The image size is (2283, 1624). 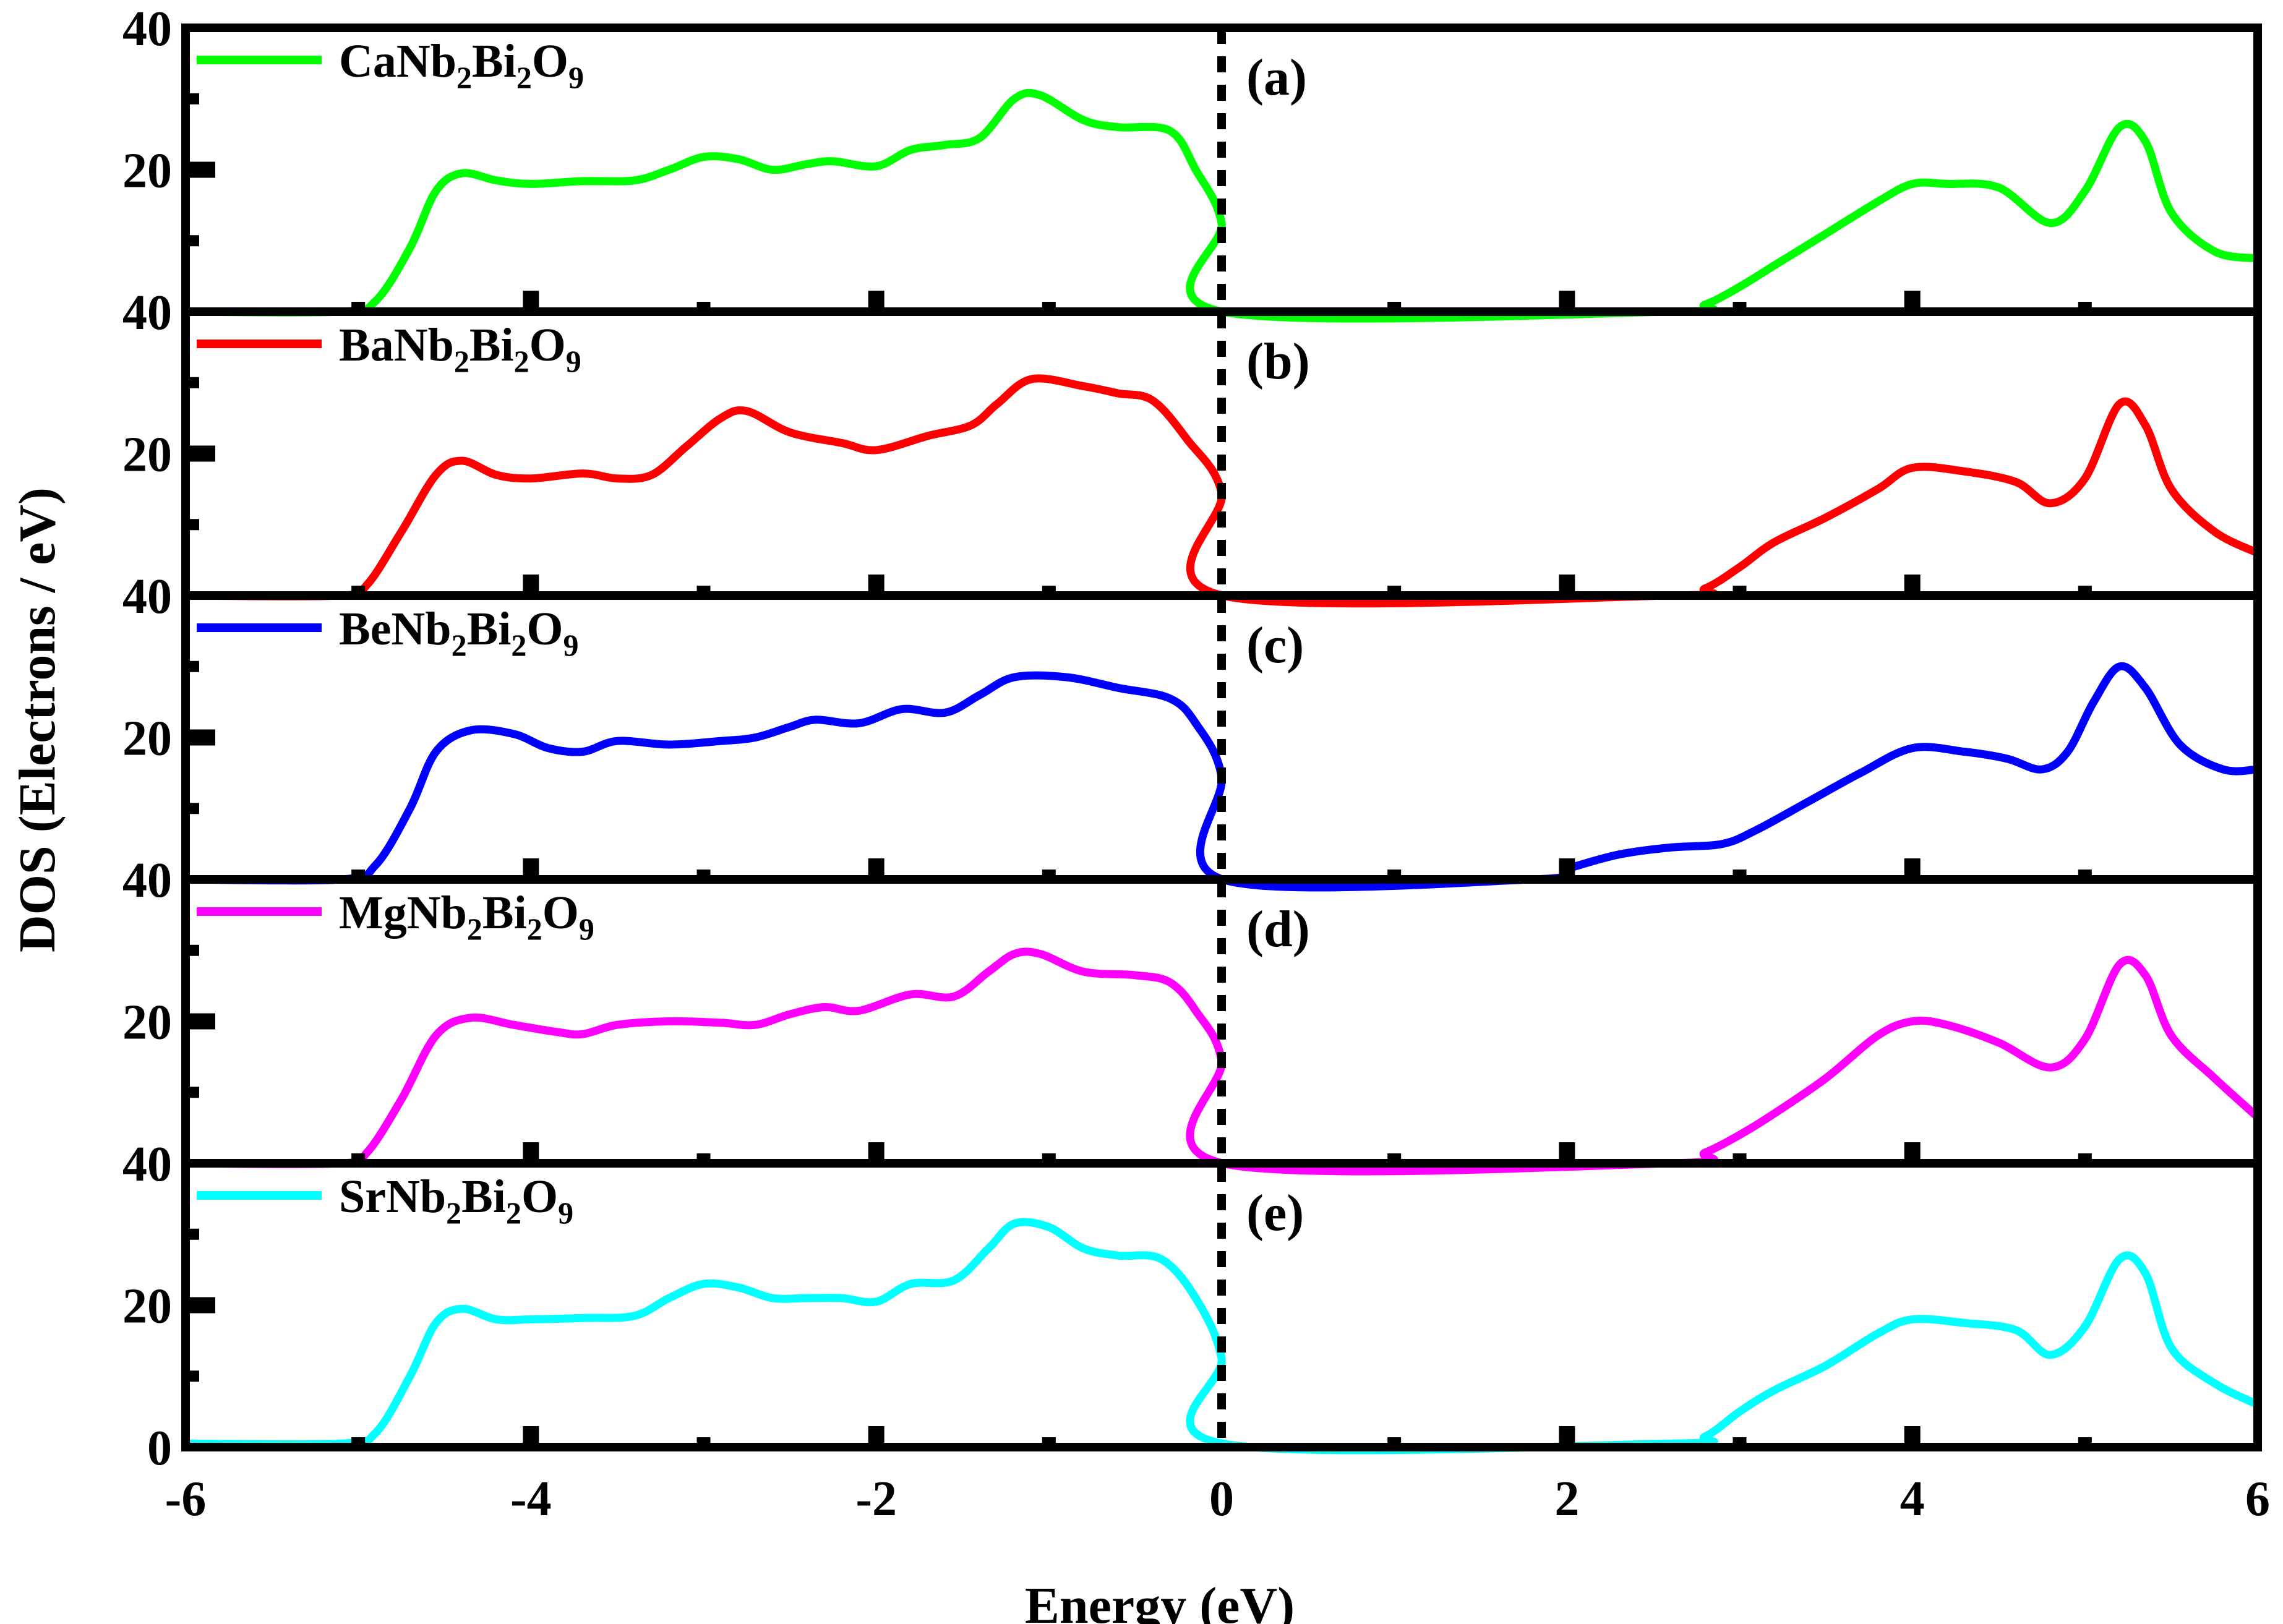 I want to click on legend-label-5: SrNb2Bi2O9, so click(x=456, y=1200).